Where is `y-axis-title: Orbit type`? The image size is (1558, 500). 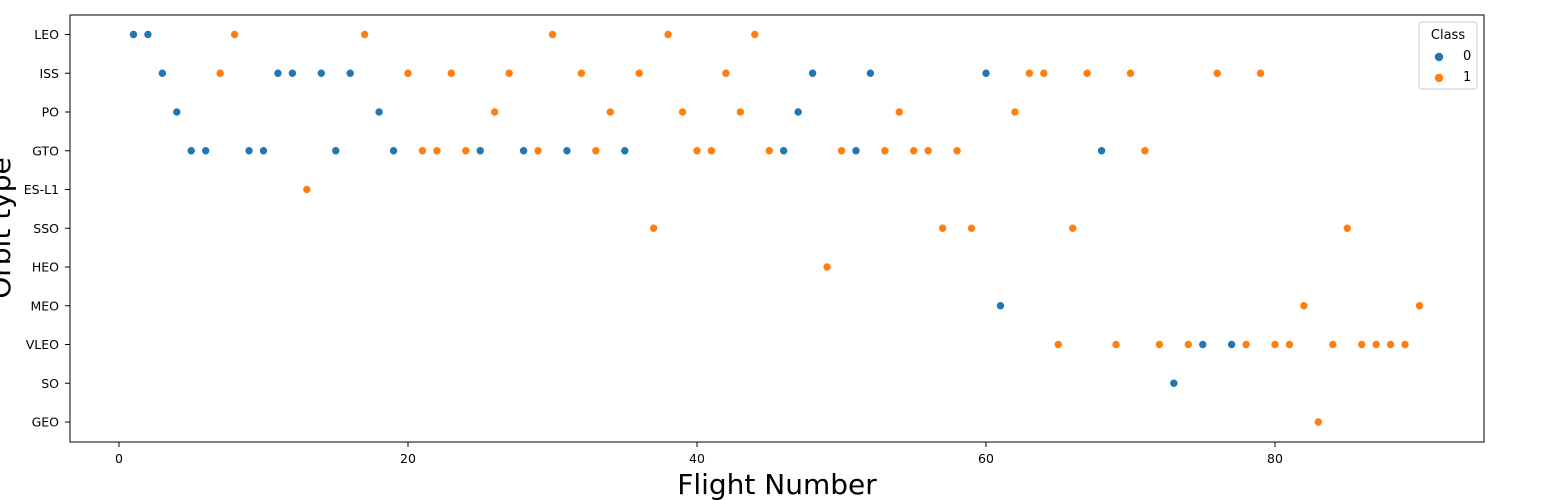 y-axis-title: Orbit type is located at coordinates (8, 228).